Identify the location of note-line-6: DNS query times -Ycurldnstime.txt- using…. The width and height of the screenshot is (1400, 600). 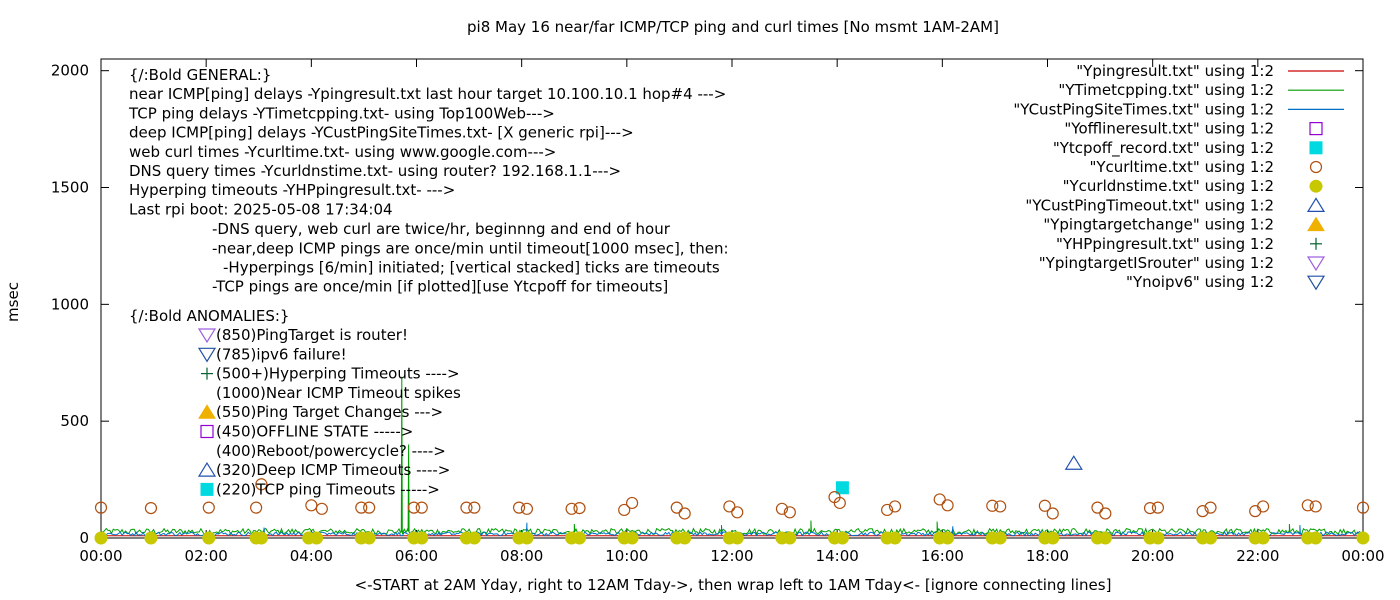
(375, 171).